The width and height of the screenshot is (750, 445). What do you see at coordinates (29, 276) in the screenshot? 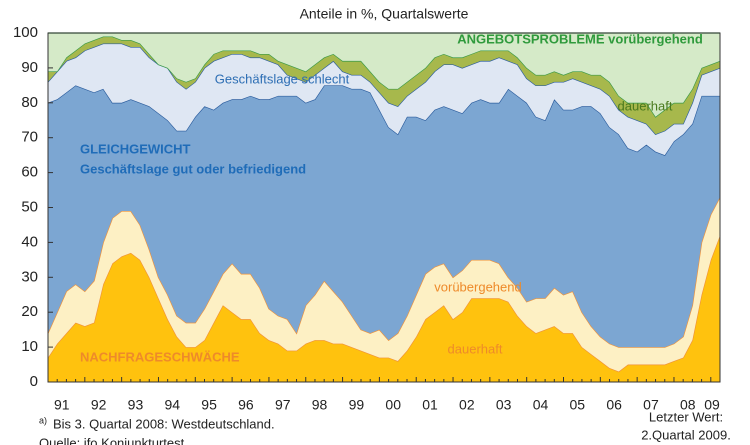
I see `y-tick-label: 30` at bounding box center [29, 276].